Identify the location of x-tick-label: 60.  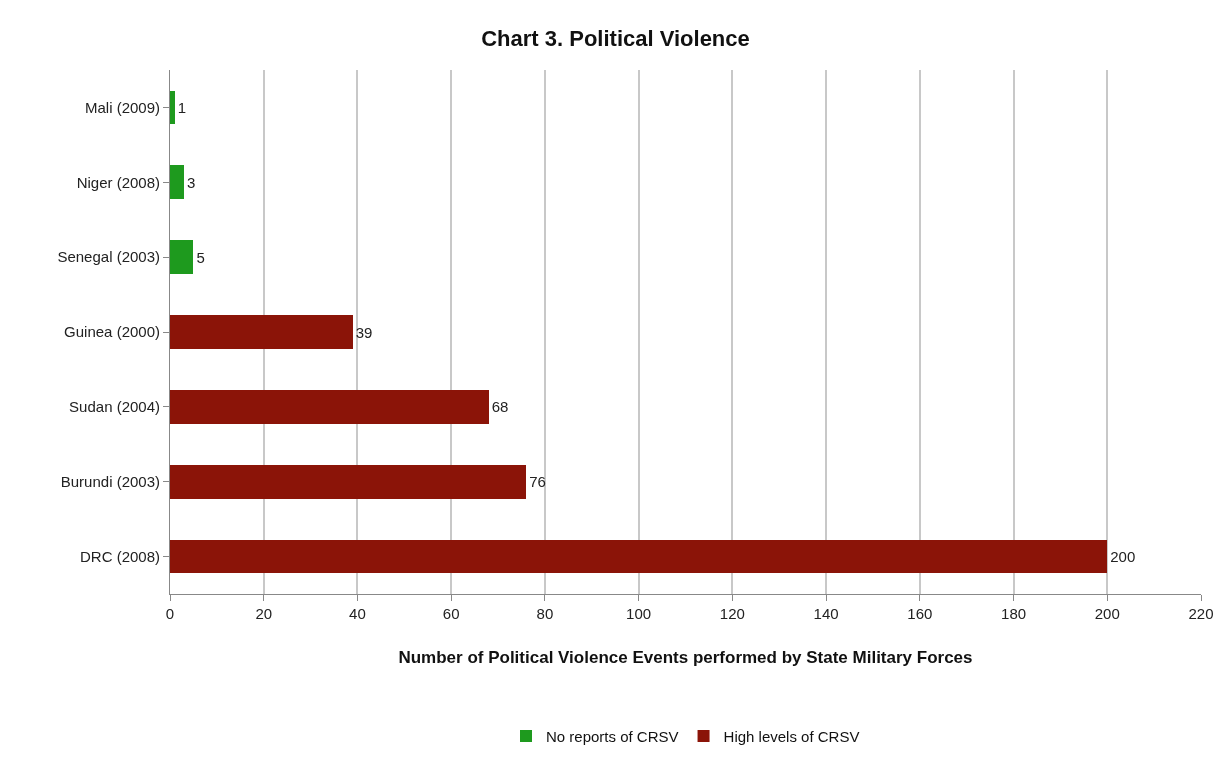
(451, 613).